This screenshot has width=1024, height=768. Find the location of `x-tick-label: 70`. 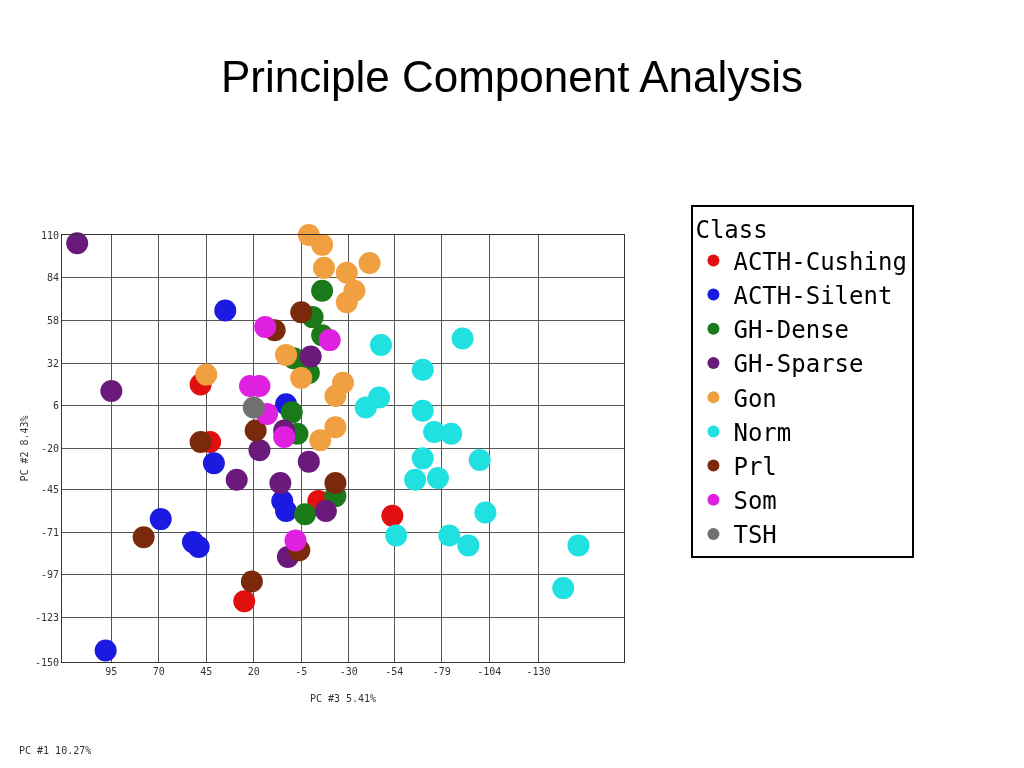

x-tick-label: 70 is located at coordinates (158, 671).